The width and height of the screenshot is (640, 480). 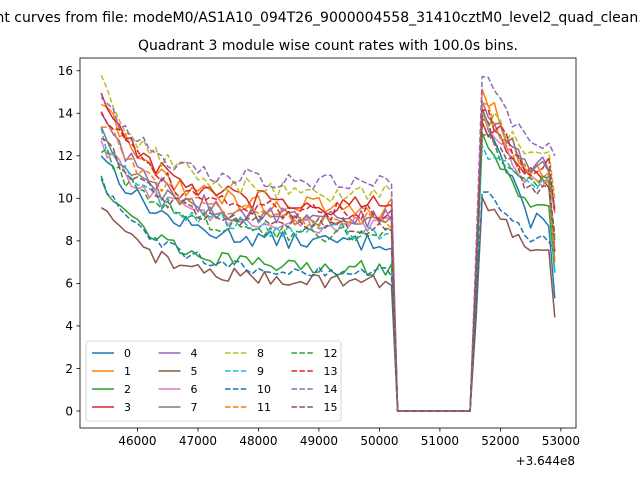 I want to click on legend-label-7: 7, so click(x=194, y=407).